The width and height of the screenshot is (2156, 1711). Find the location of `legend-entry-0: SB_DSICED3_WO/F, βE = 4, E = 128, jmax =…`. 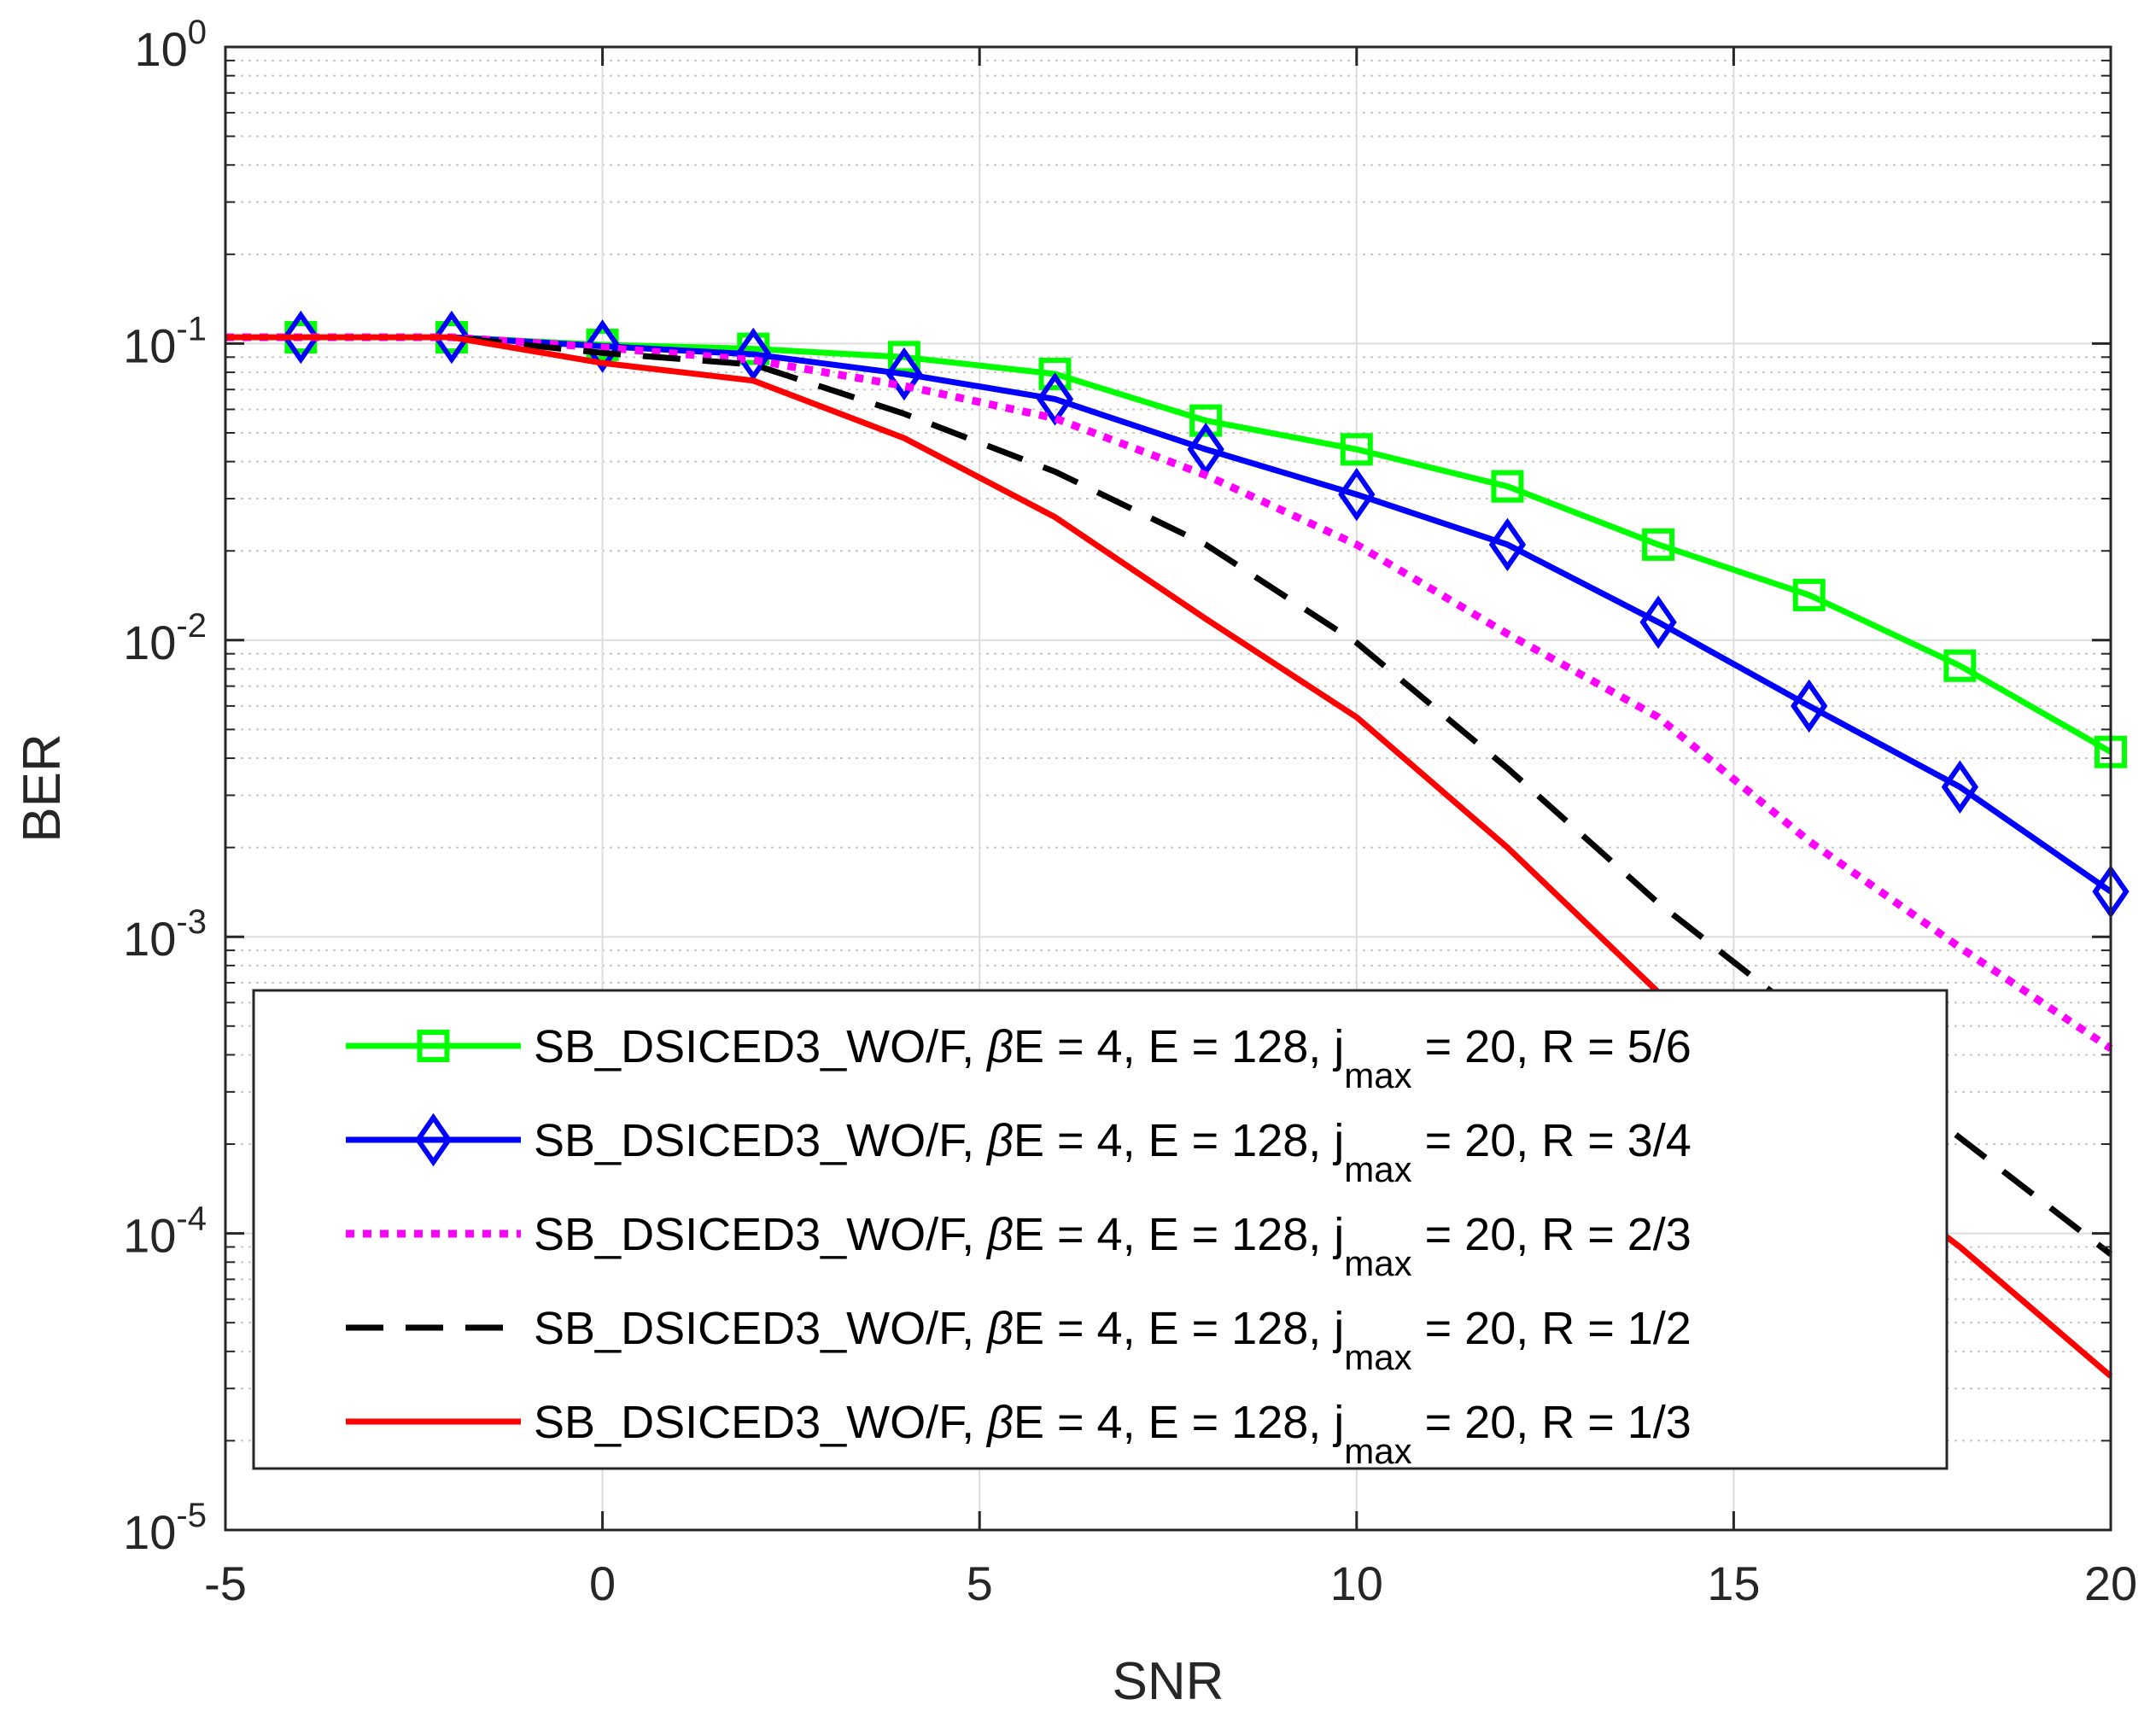

legend-entry-0: SB_DSICED3_WO/F, βE = 4, E = 128, jmax =… is located at coordinates (1018, 1058).